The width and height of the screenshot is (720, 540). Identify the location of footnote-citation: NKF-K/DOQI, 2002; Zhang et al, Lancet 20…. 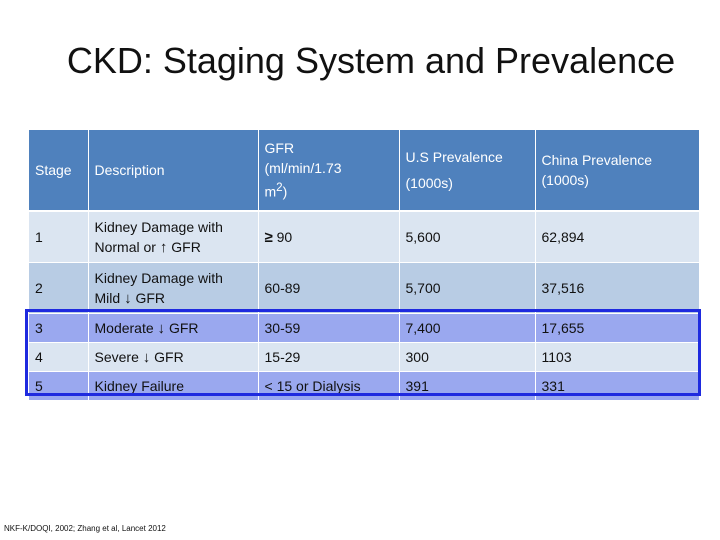
(85, 528).